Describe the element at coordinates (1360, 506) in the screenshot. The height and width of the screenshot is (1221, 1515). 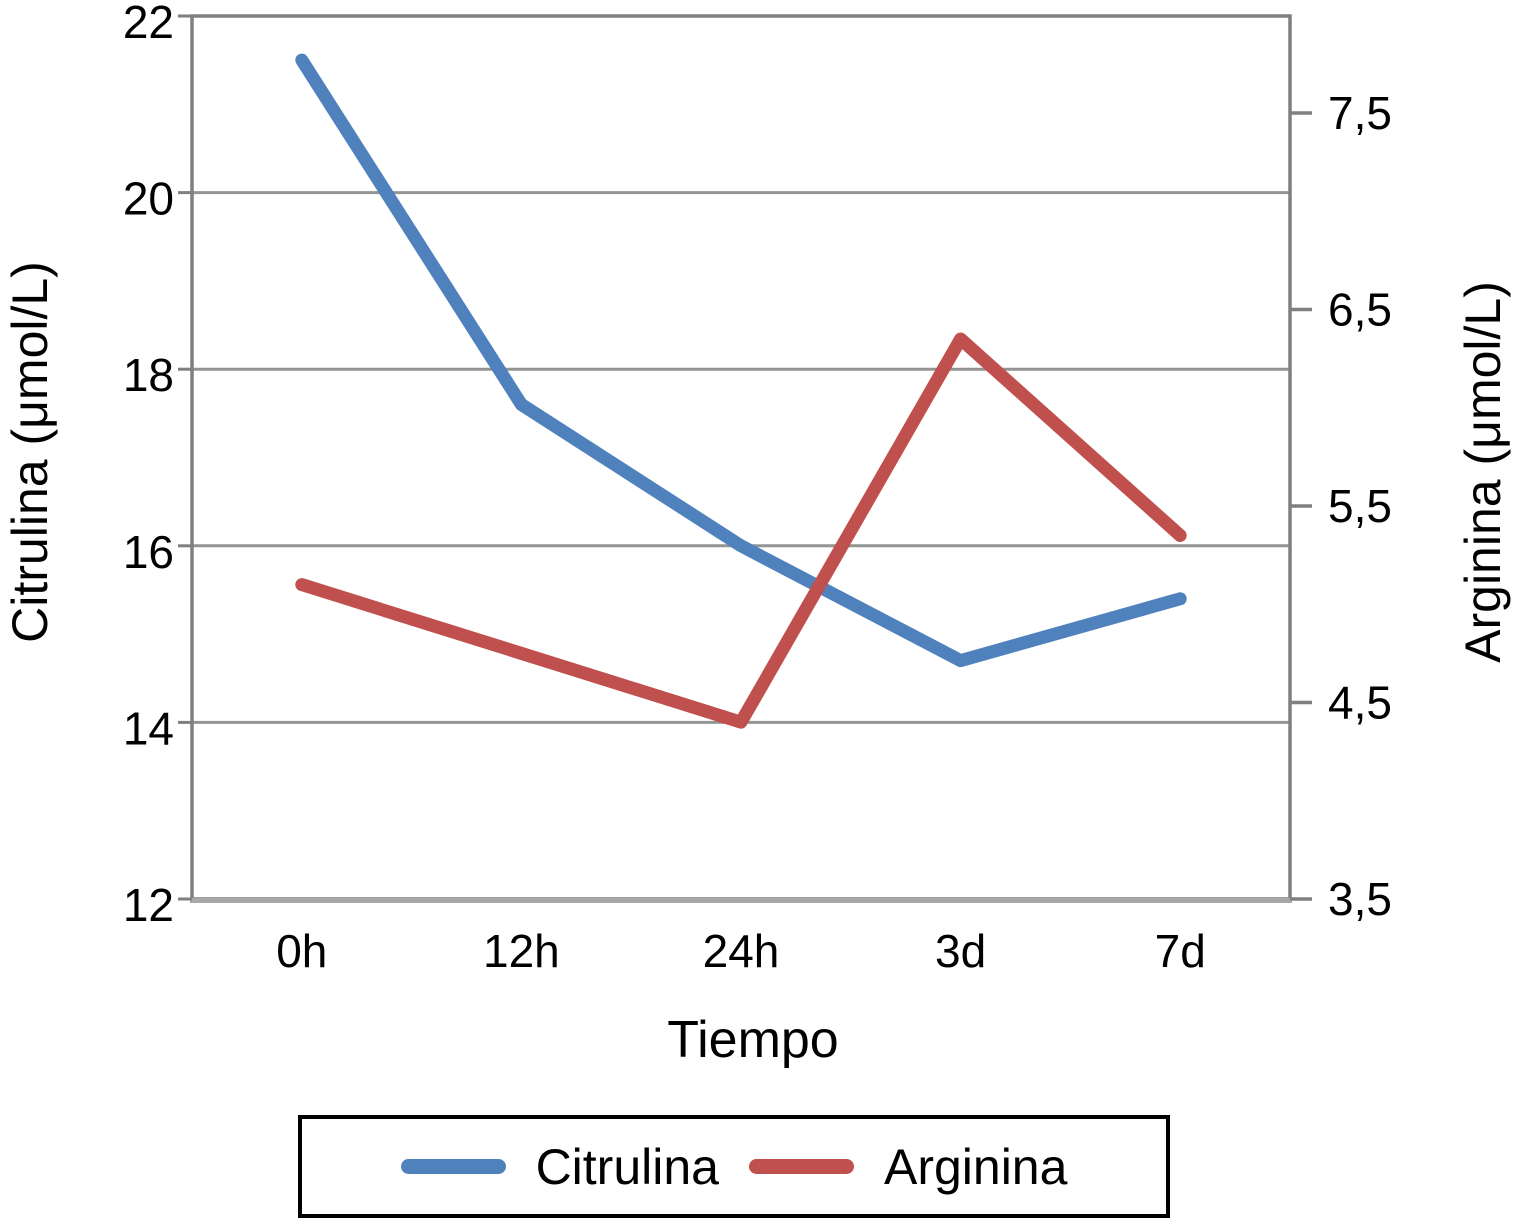
I see `right-axis-tick-label: 5,5` at that location.